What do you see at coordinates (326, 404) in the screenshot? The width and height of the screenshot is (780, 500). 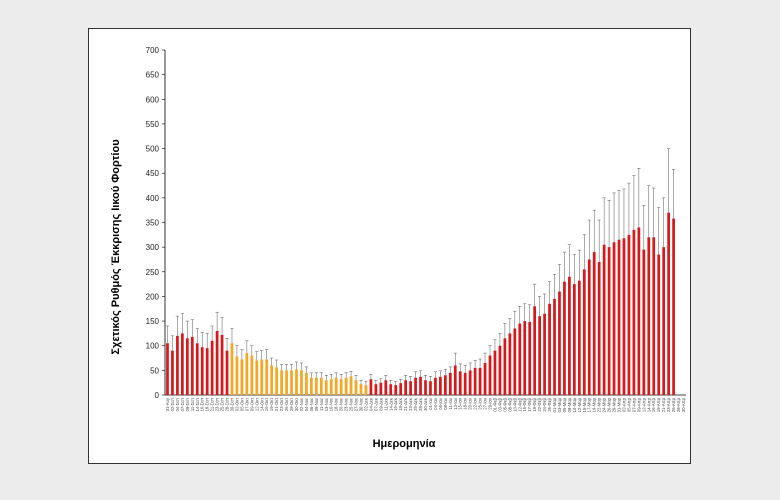 I see `x-tick-label: 13-Νοε` at bounding box center [326, 404].